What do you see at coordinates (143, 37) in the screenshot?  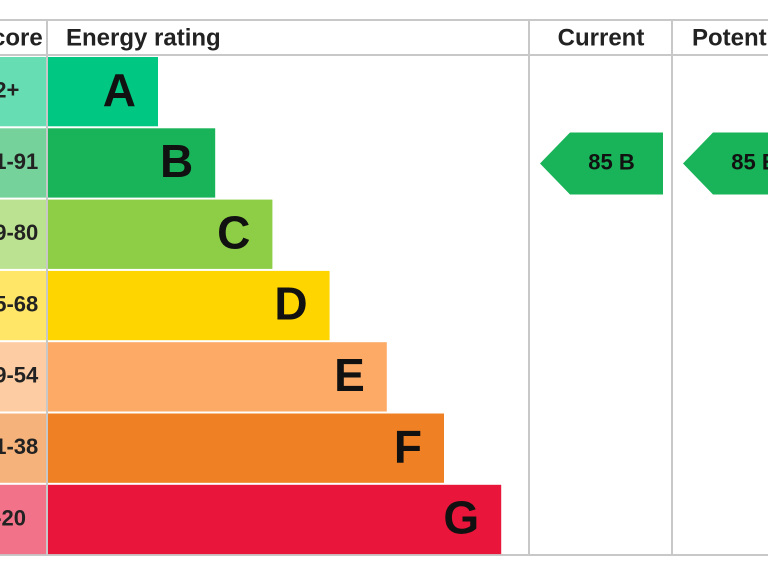 I see `rating-header: Energy rating` at bounding box center [143, 37].